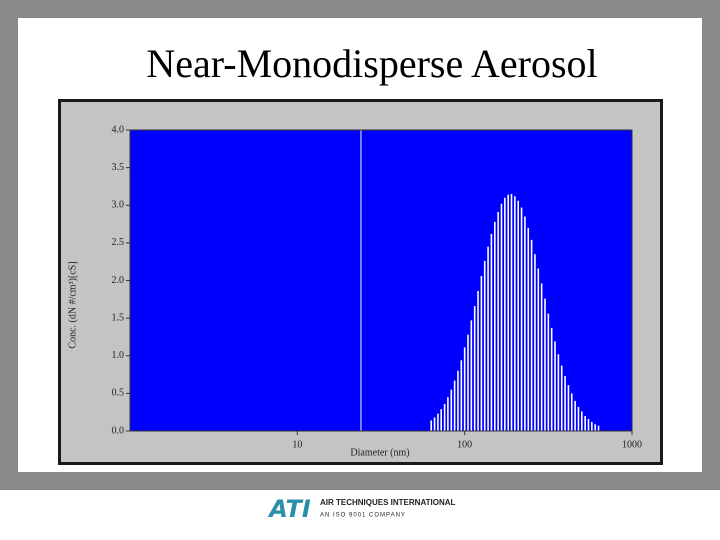 This screenshot has width=720, height=540. Describe the element at coordinates (118, 393) in the screenshot. I see `y-tick-label: 0.5` at that location.